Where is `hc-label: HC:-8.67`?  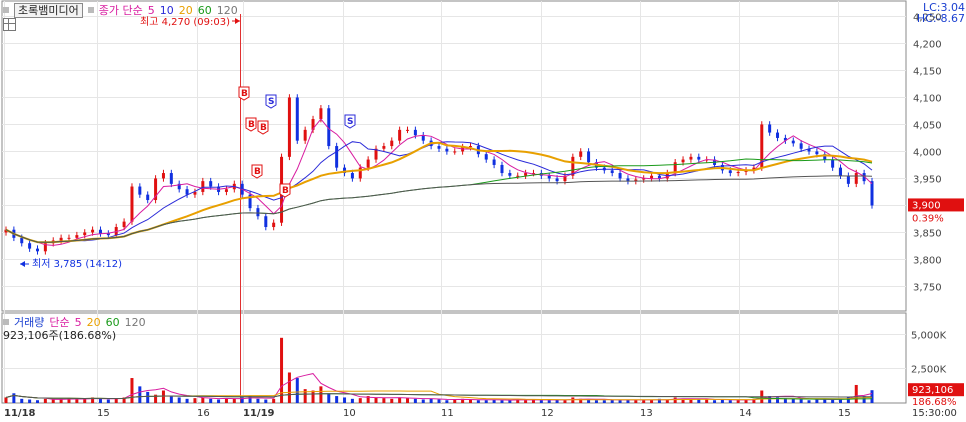
hc-label: HC:-8.67 is located at coordinates (940, 18).